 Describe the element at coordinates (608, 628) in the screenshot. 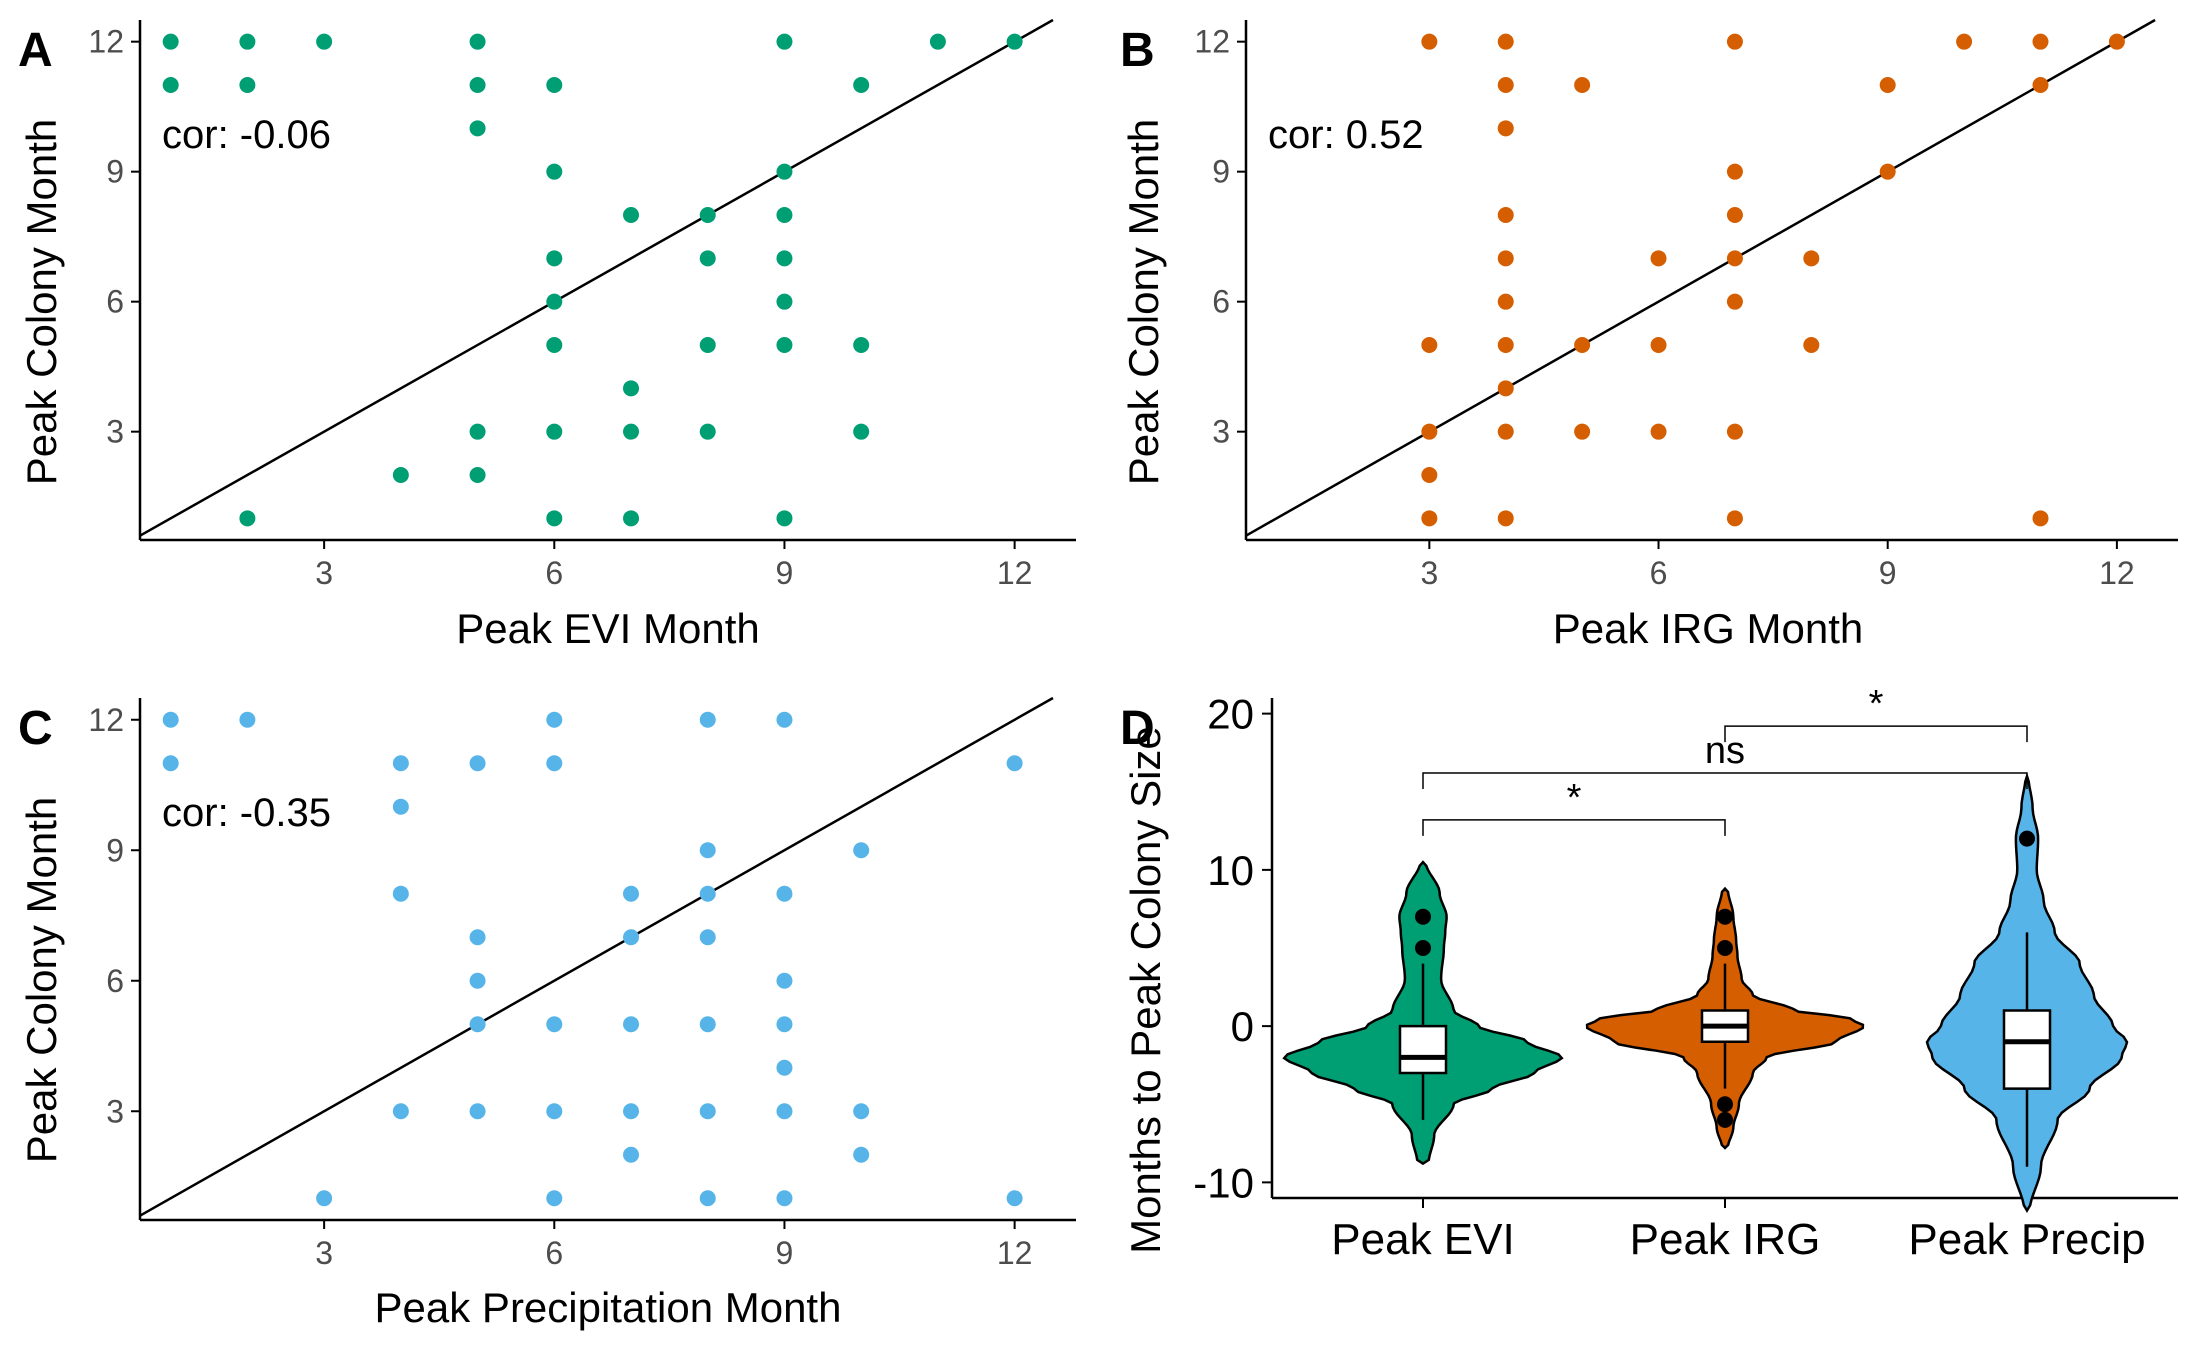

I see `panel-a-xlabel: Peak EVI Month` at that location.